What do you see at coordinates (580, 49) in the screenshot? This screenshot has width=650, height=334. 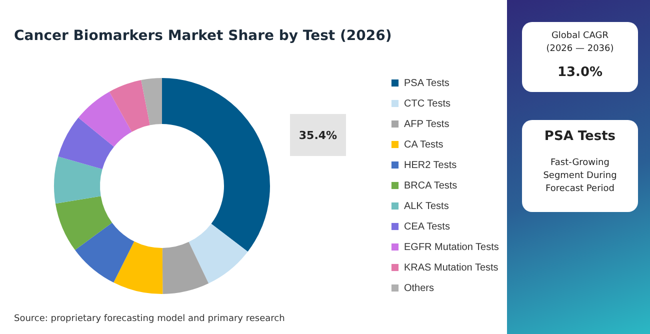 I see `text: (2026 — 2036)` at bounding box center [580, 49].